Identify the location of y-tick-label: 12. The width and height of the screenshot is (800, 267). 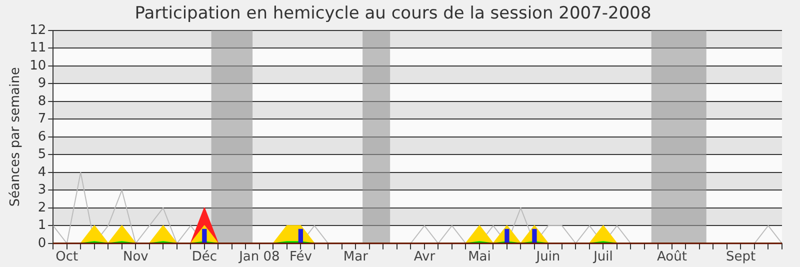
(38, 30).